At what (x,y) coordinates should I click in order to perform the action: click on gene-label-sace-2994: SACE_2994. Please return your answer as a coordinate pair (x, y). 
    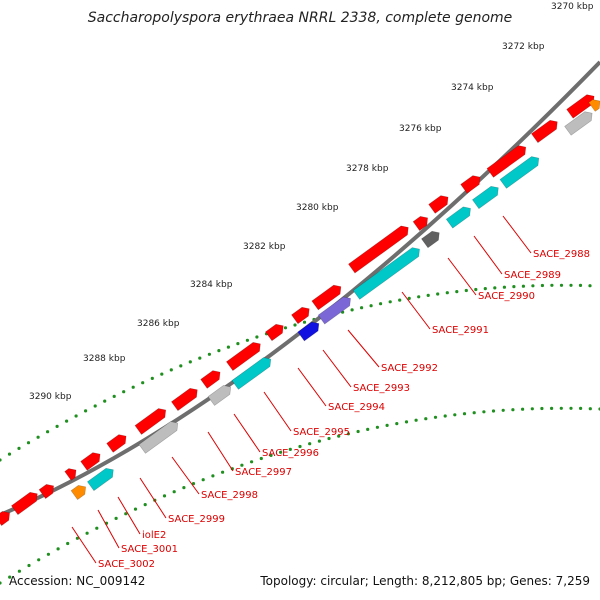
    Looking at the image, I should click on (356, 407).